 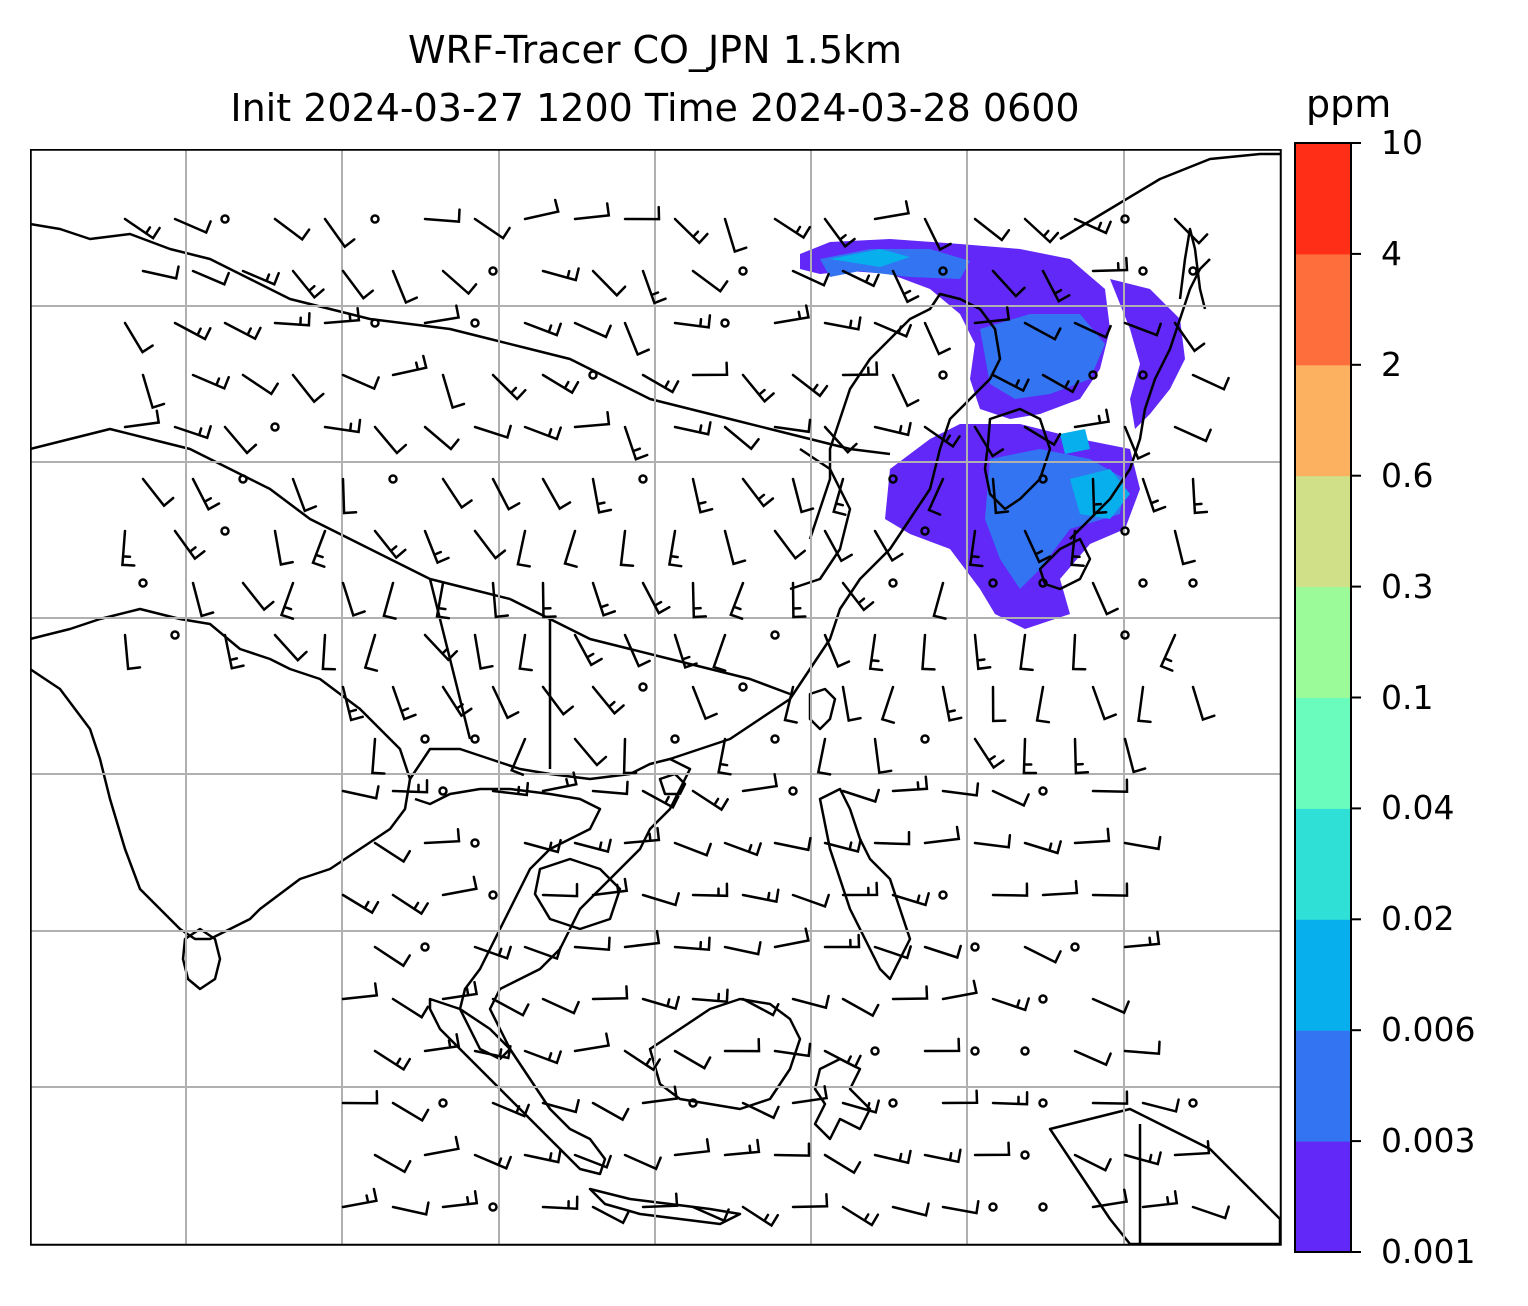 What do you see at coordinates (725, 1054) in the screenshot?
I see `coastline-borneo` at bounding box center [725, 1054].